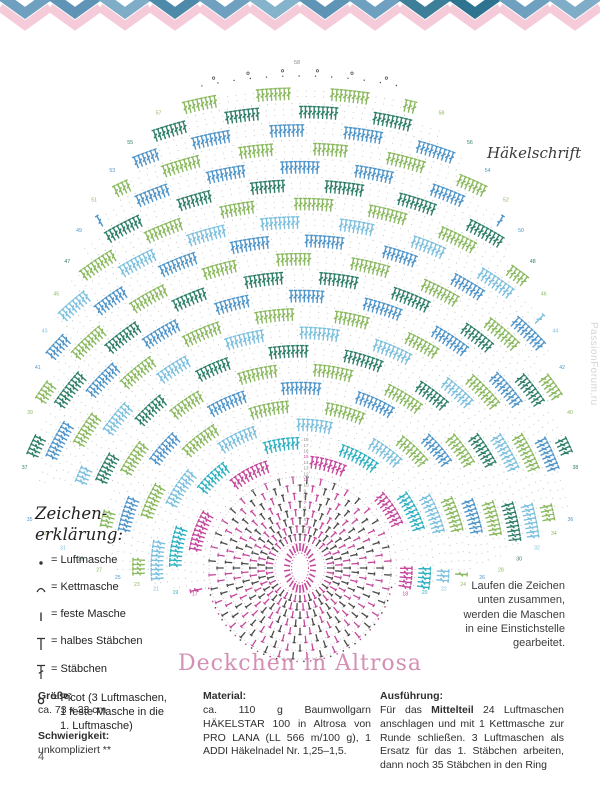 The height and width of the screenshot is (800, 600). I want to click on svg-text: 28, so click(501, 571).